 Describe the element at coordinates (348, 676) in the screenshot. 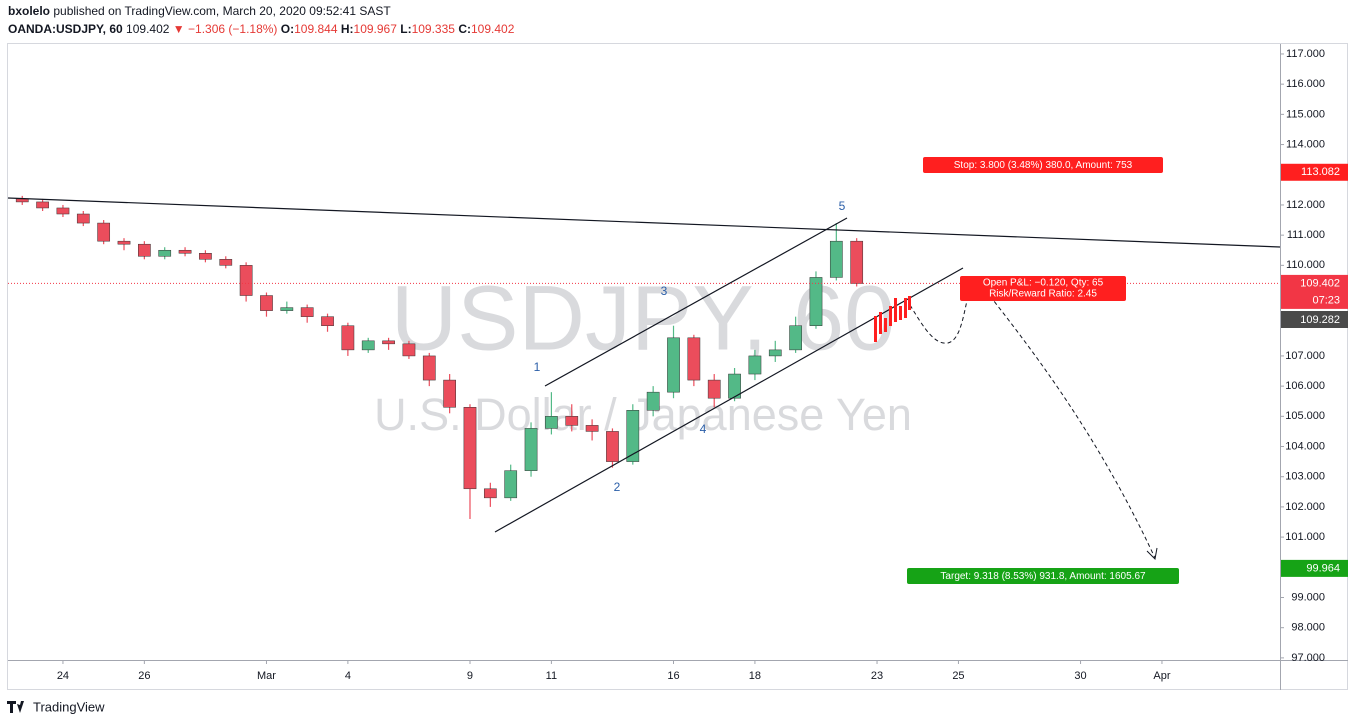

I see `x-tick-label: 4` at that location.